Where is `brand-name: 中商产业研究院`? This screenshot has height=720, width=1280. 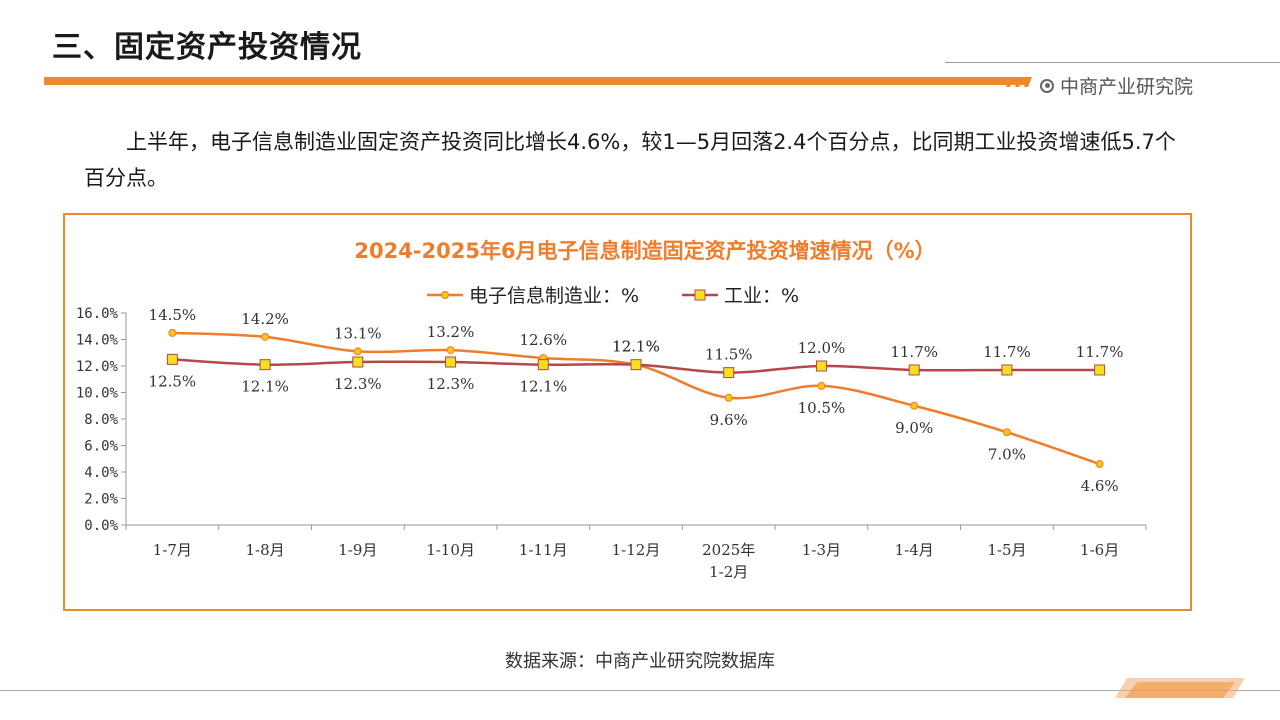 brand-name: 中商产业研究院 is located at coordinates (1127, 87).